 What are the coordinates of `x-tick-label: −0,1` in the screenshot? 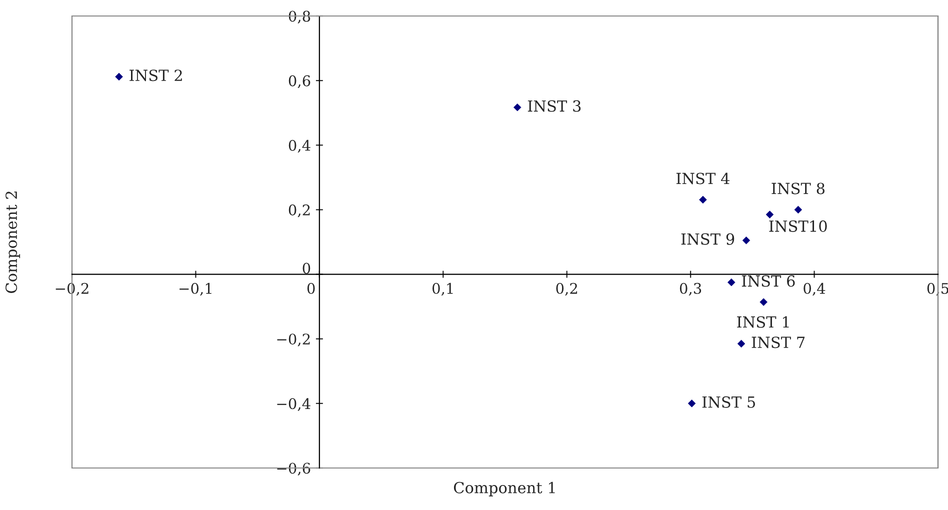 It's located at (196, 289).